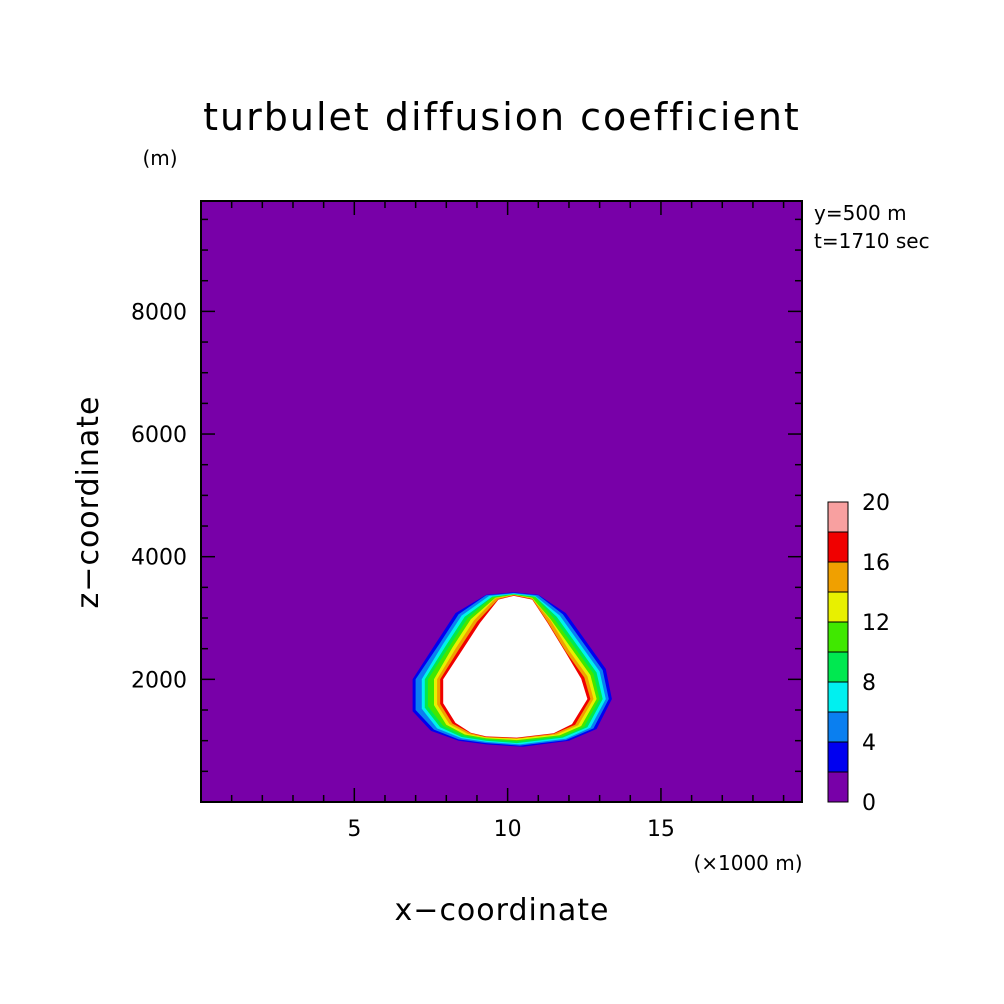 The image size is (1004, 1004). I want to click on colorbar-boxes, so click(838, 652).